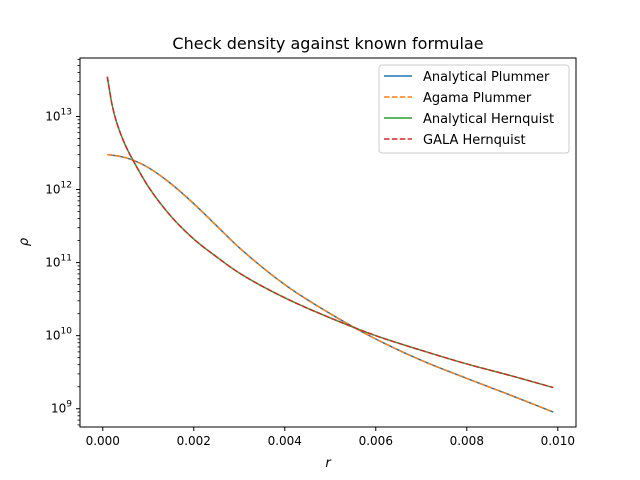 This screenshot has width=640, height=480. I want to click on y-tick-label: 1012, so click(58, 189).